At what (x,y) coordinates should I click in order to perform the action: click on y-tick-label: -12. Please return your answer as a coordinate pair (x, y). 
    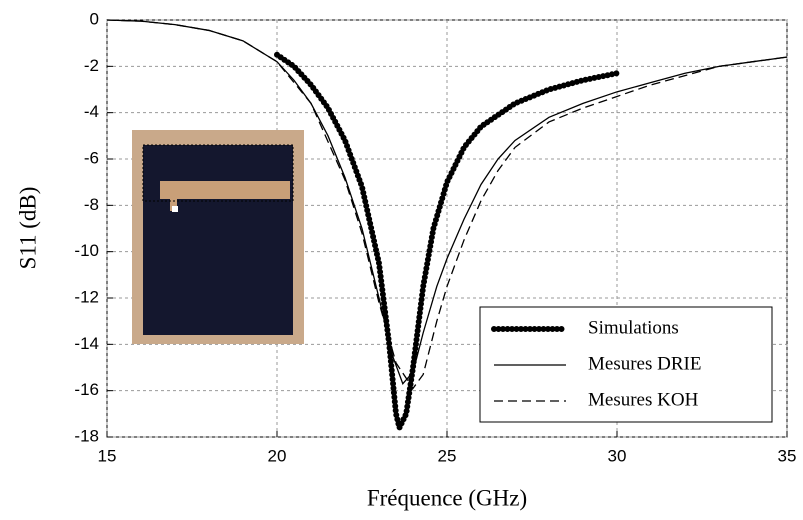
    Looking at the image, I should click on (86, 296).